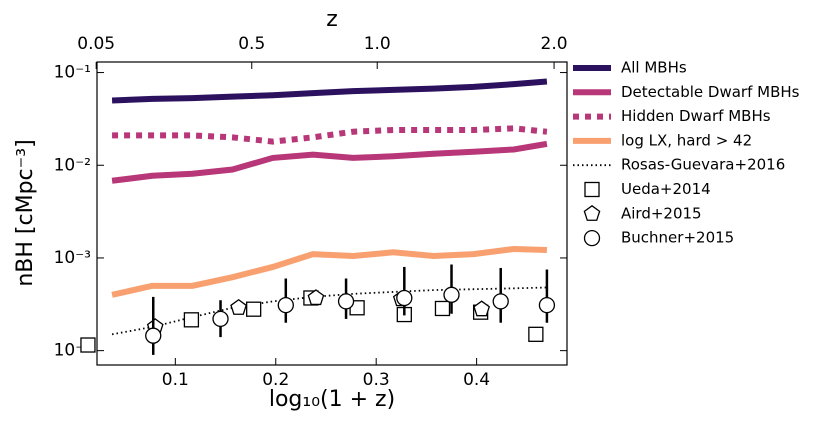 Image resolution: width=831 pixels, height=423 pixels. What do you see at coordinates (251, 44) in the screenshot?
I see `x2-tick-label: 0.5` at bounding box center [251, 44].